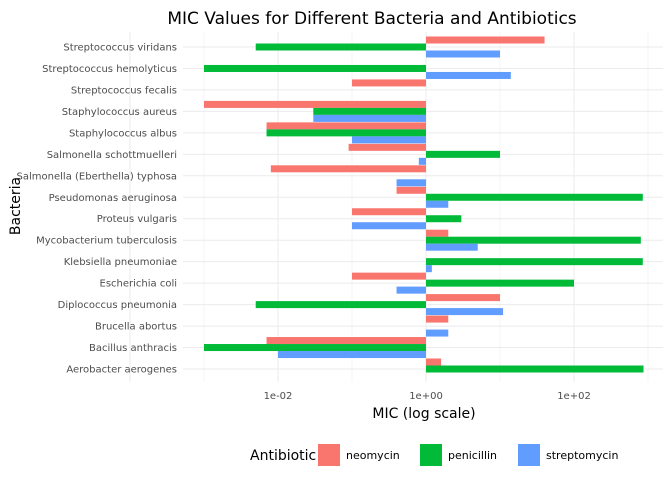 The image size is (672, 480). Describe the element at coordinates (431, 455) in the screenshot. I see `legend-key-penicillin` at that location.